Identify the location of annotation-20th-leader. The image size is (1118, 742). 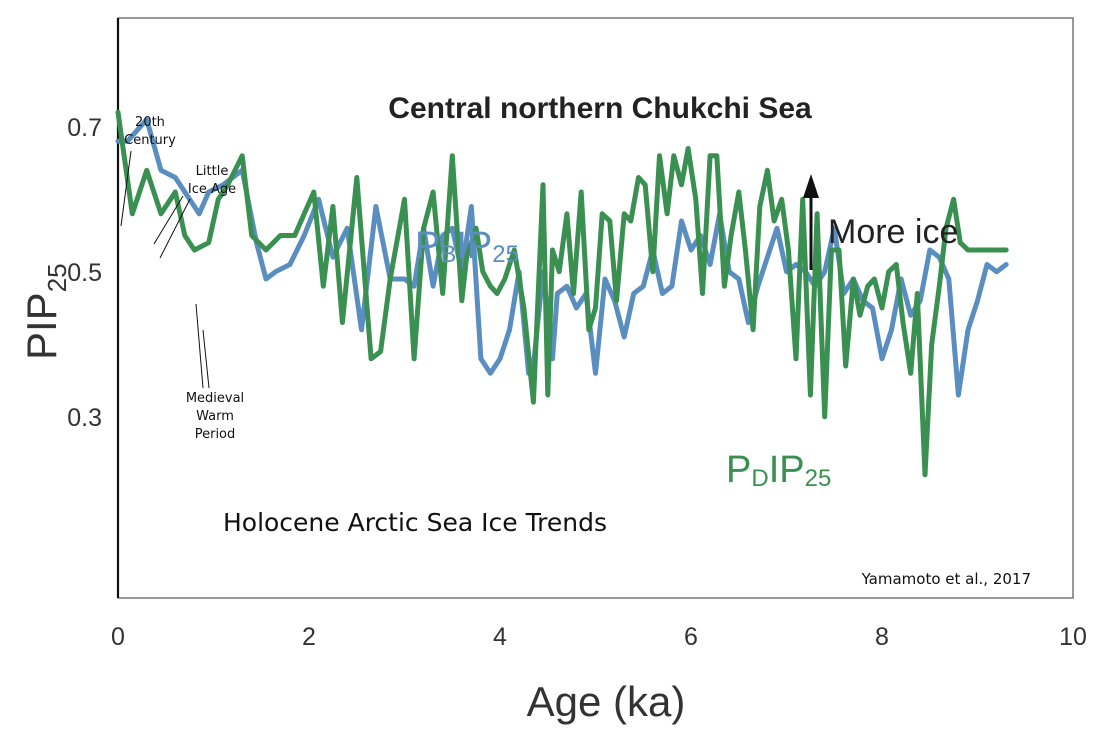
(126, 188).